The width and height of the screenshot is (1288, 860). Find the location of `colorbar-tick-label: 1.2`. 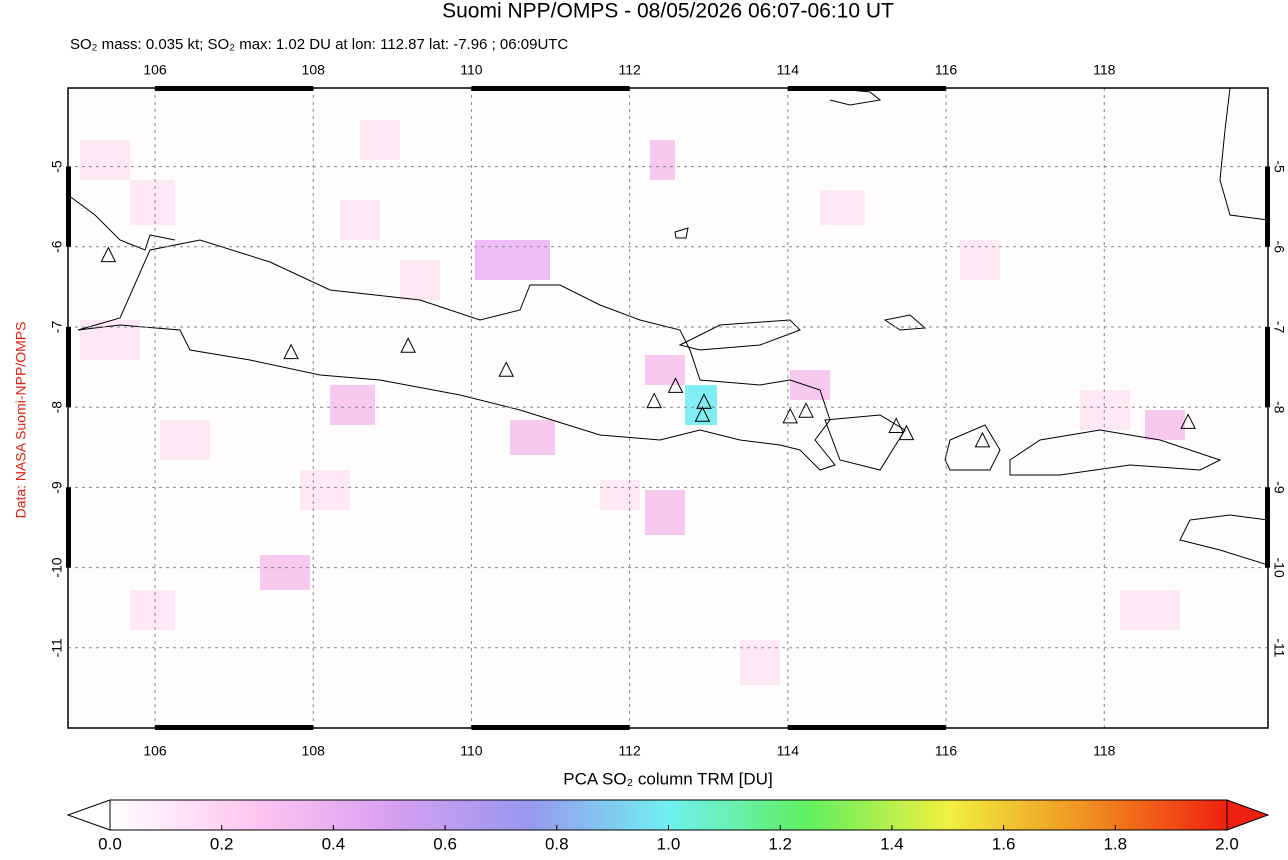

colorbar-tick-label: 1.2 is located at coordinates (780, 843).